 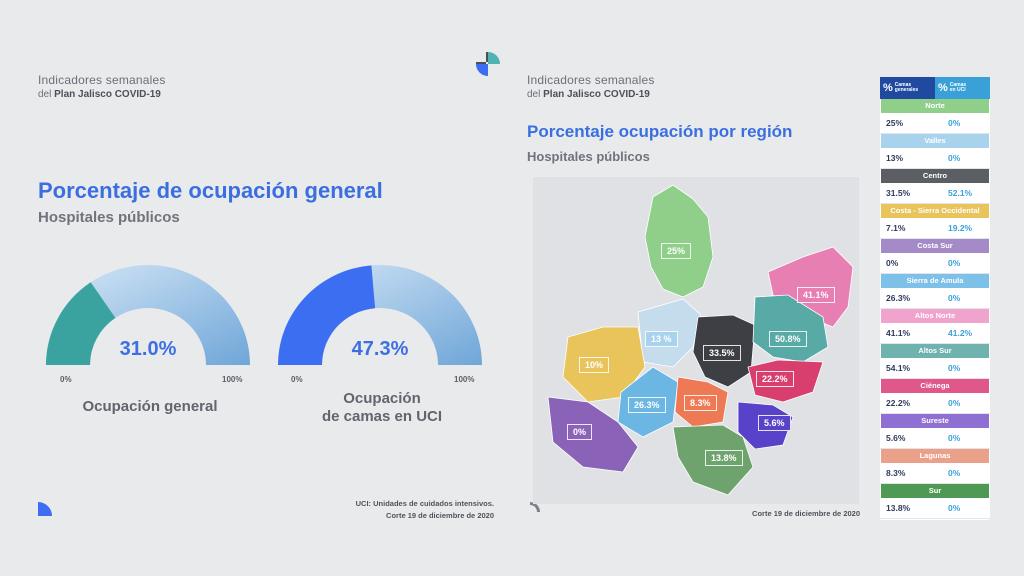 I want to click on table-cell-general: 13.8%, so click(x=898, y=508).